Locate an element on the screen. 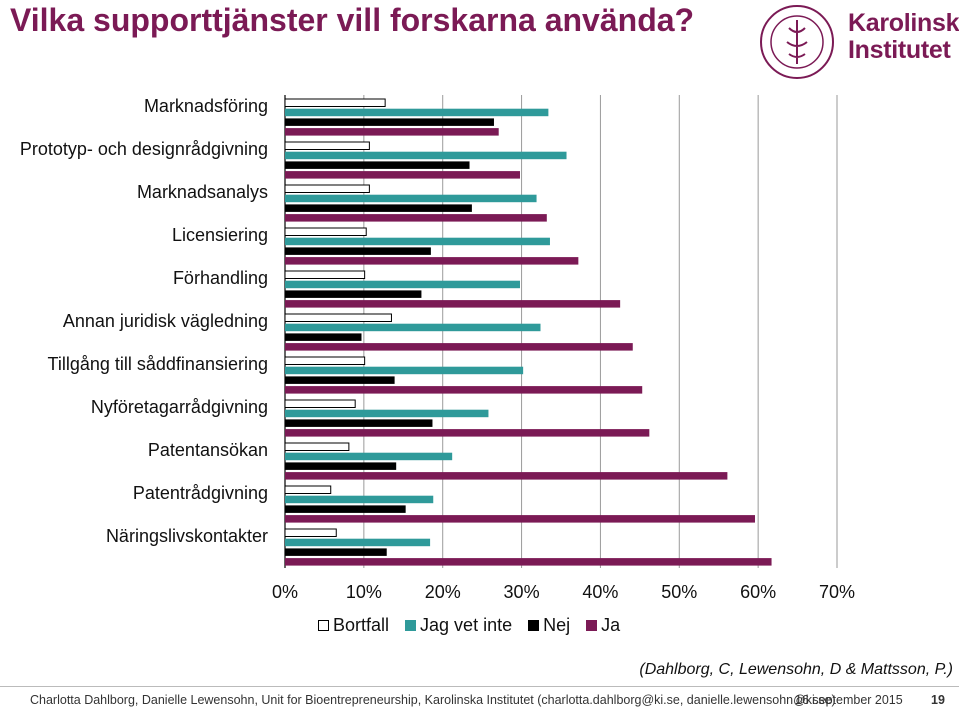 The width and height of the screenshot is (959, 711). legend-item-jag-vet-inte: Jag vet inte is located at coordinates (458, 625).